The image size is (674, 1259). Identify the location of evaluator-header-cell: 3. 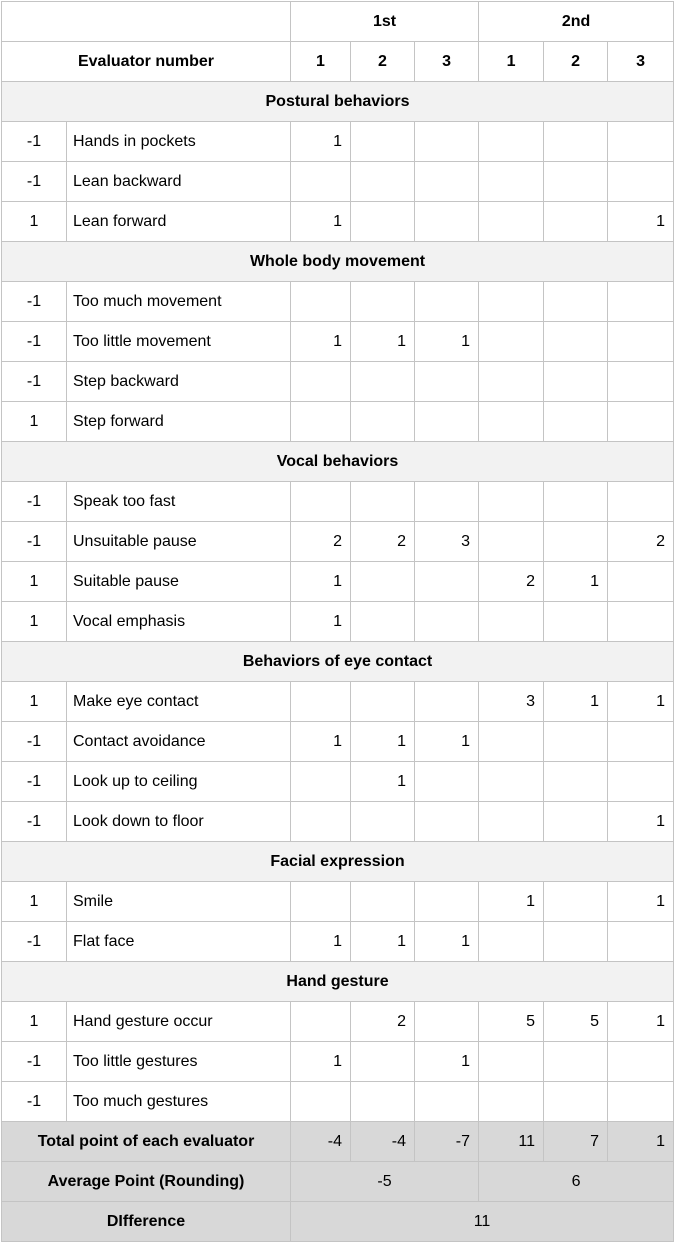
(446, 61).